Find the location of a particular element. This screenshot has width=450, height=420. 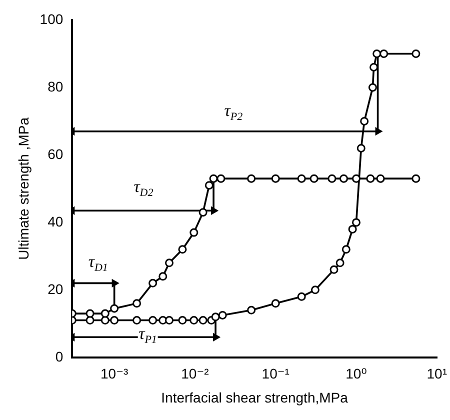

y-tick-label: 60 is located at coordinates (56, 154).